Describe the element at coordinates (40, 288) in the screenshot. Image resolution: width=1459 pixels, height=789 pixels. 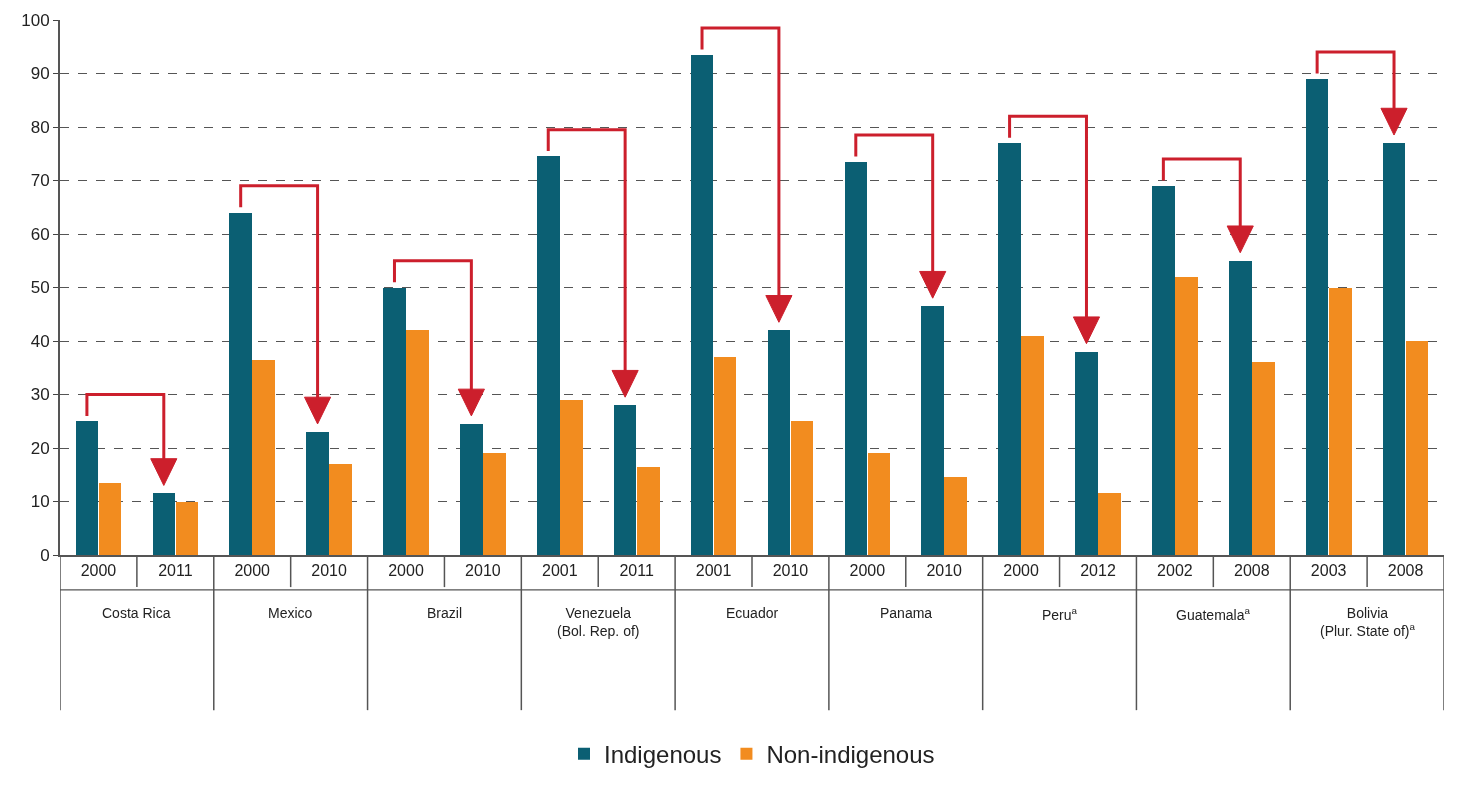
I see `y-tick-label: 50` at that location.